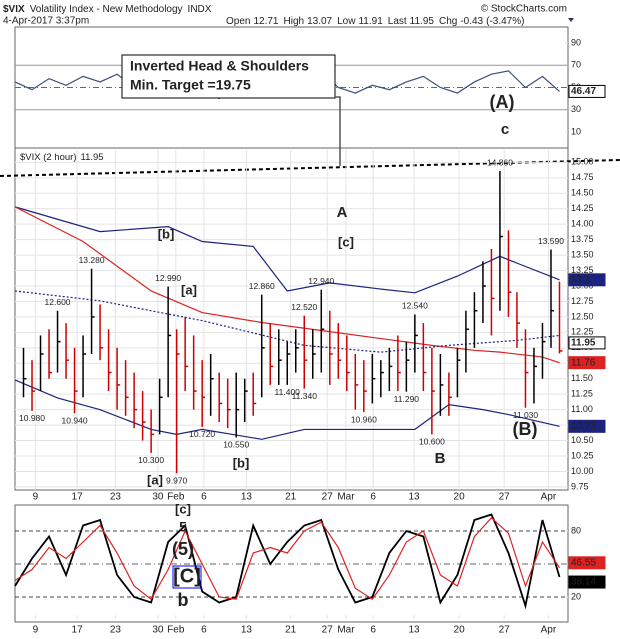 This screenshot has height=639, width=620. Describe the element at coordinates (471, 21) in the screenshot. I see `quote-value: -0.43` at that location.